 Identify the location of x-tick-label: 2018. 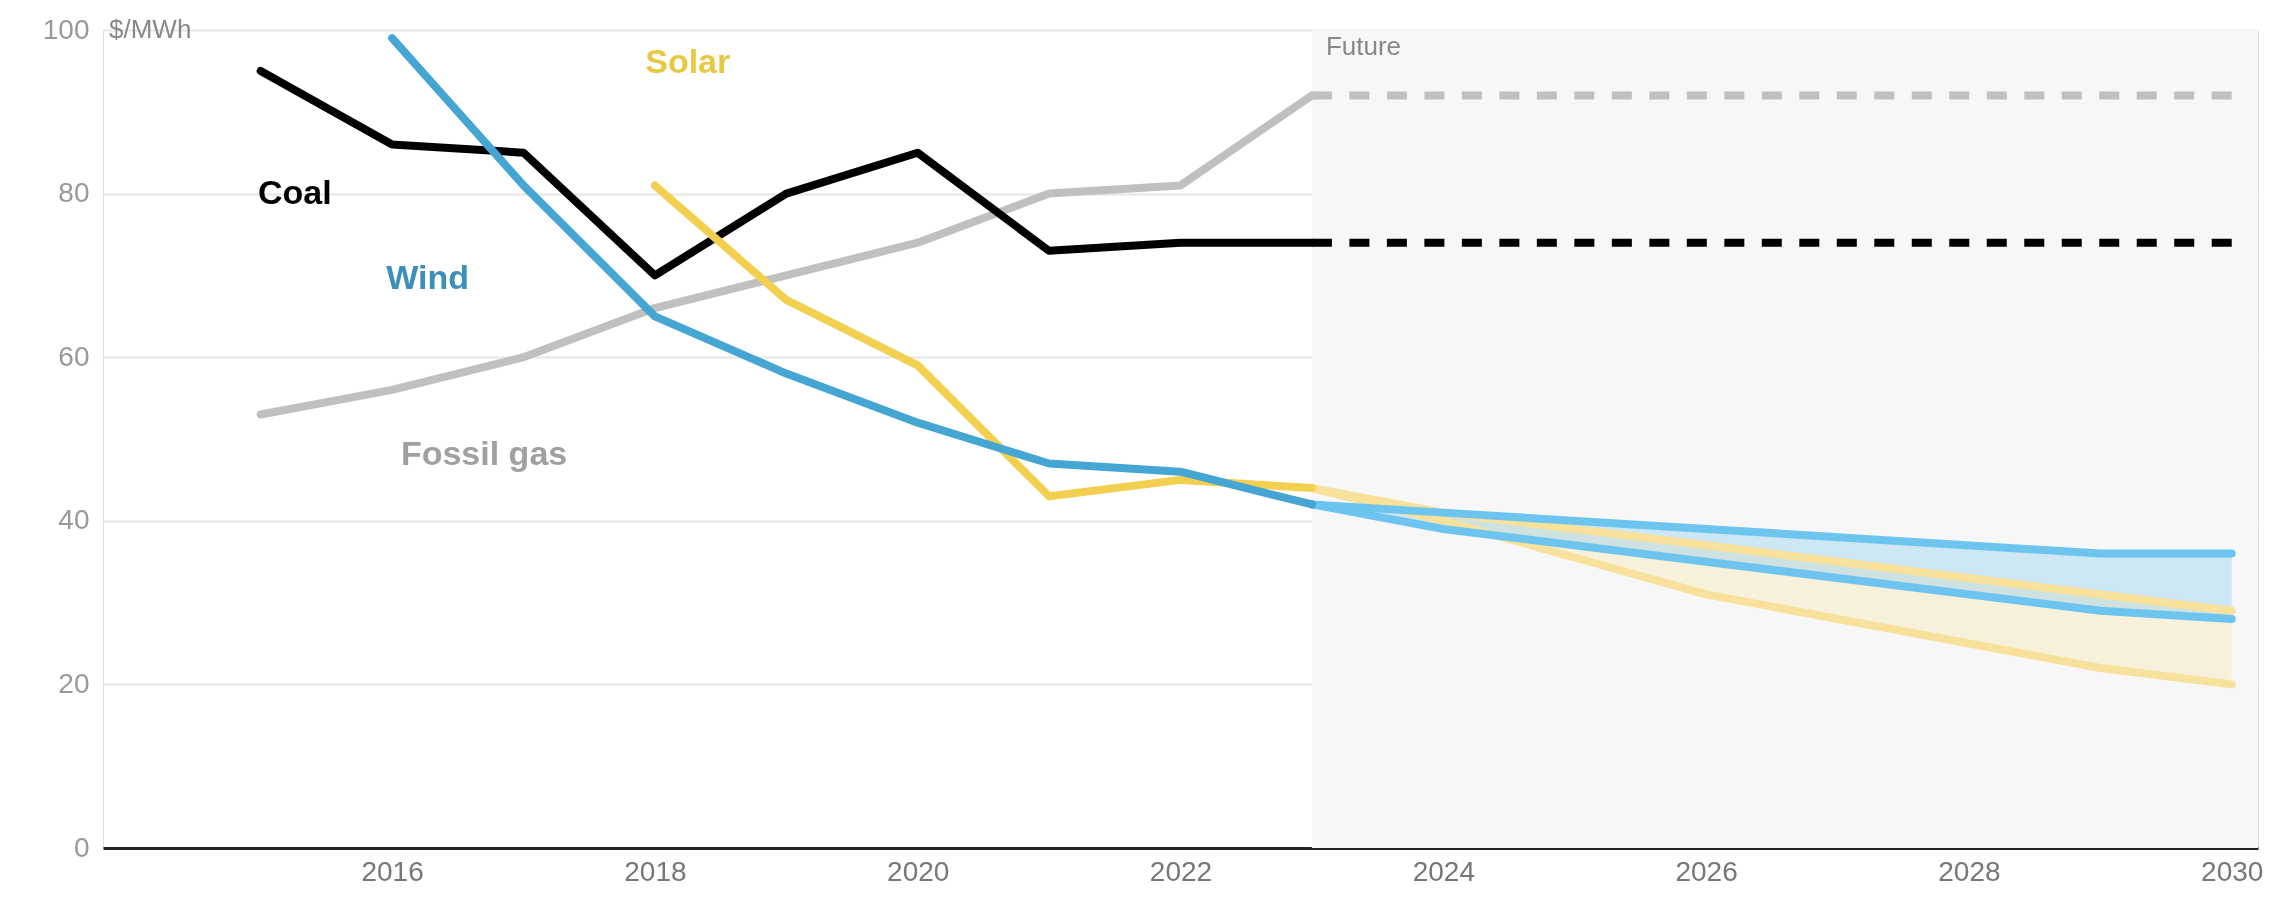
(655, 871).